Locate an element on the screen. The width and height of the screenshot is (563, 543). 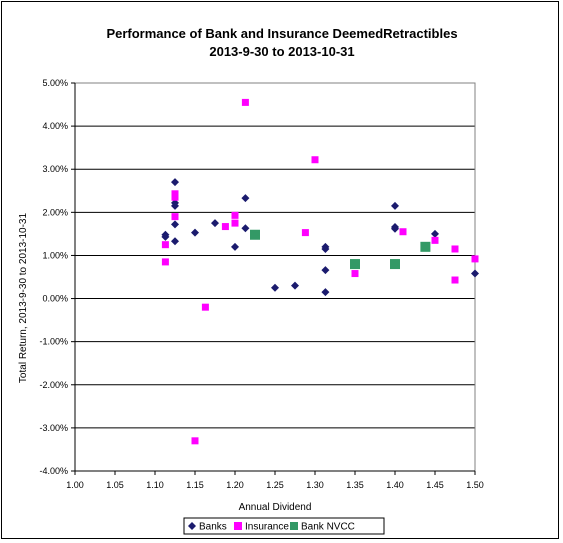
y-tick-label: 2.00% is located at coordinates (55, 212).